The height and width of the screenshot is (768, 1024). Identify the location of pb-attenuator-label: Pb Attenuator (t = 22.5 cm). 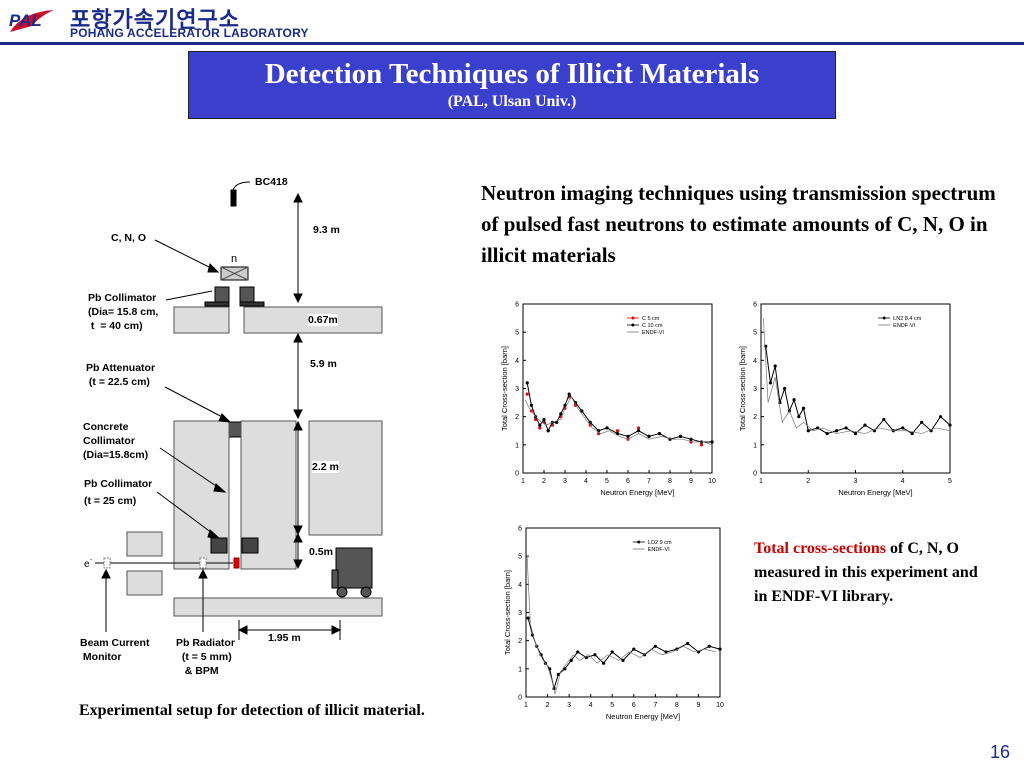
(121, 375).